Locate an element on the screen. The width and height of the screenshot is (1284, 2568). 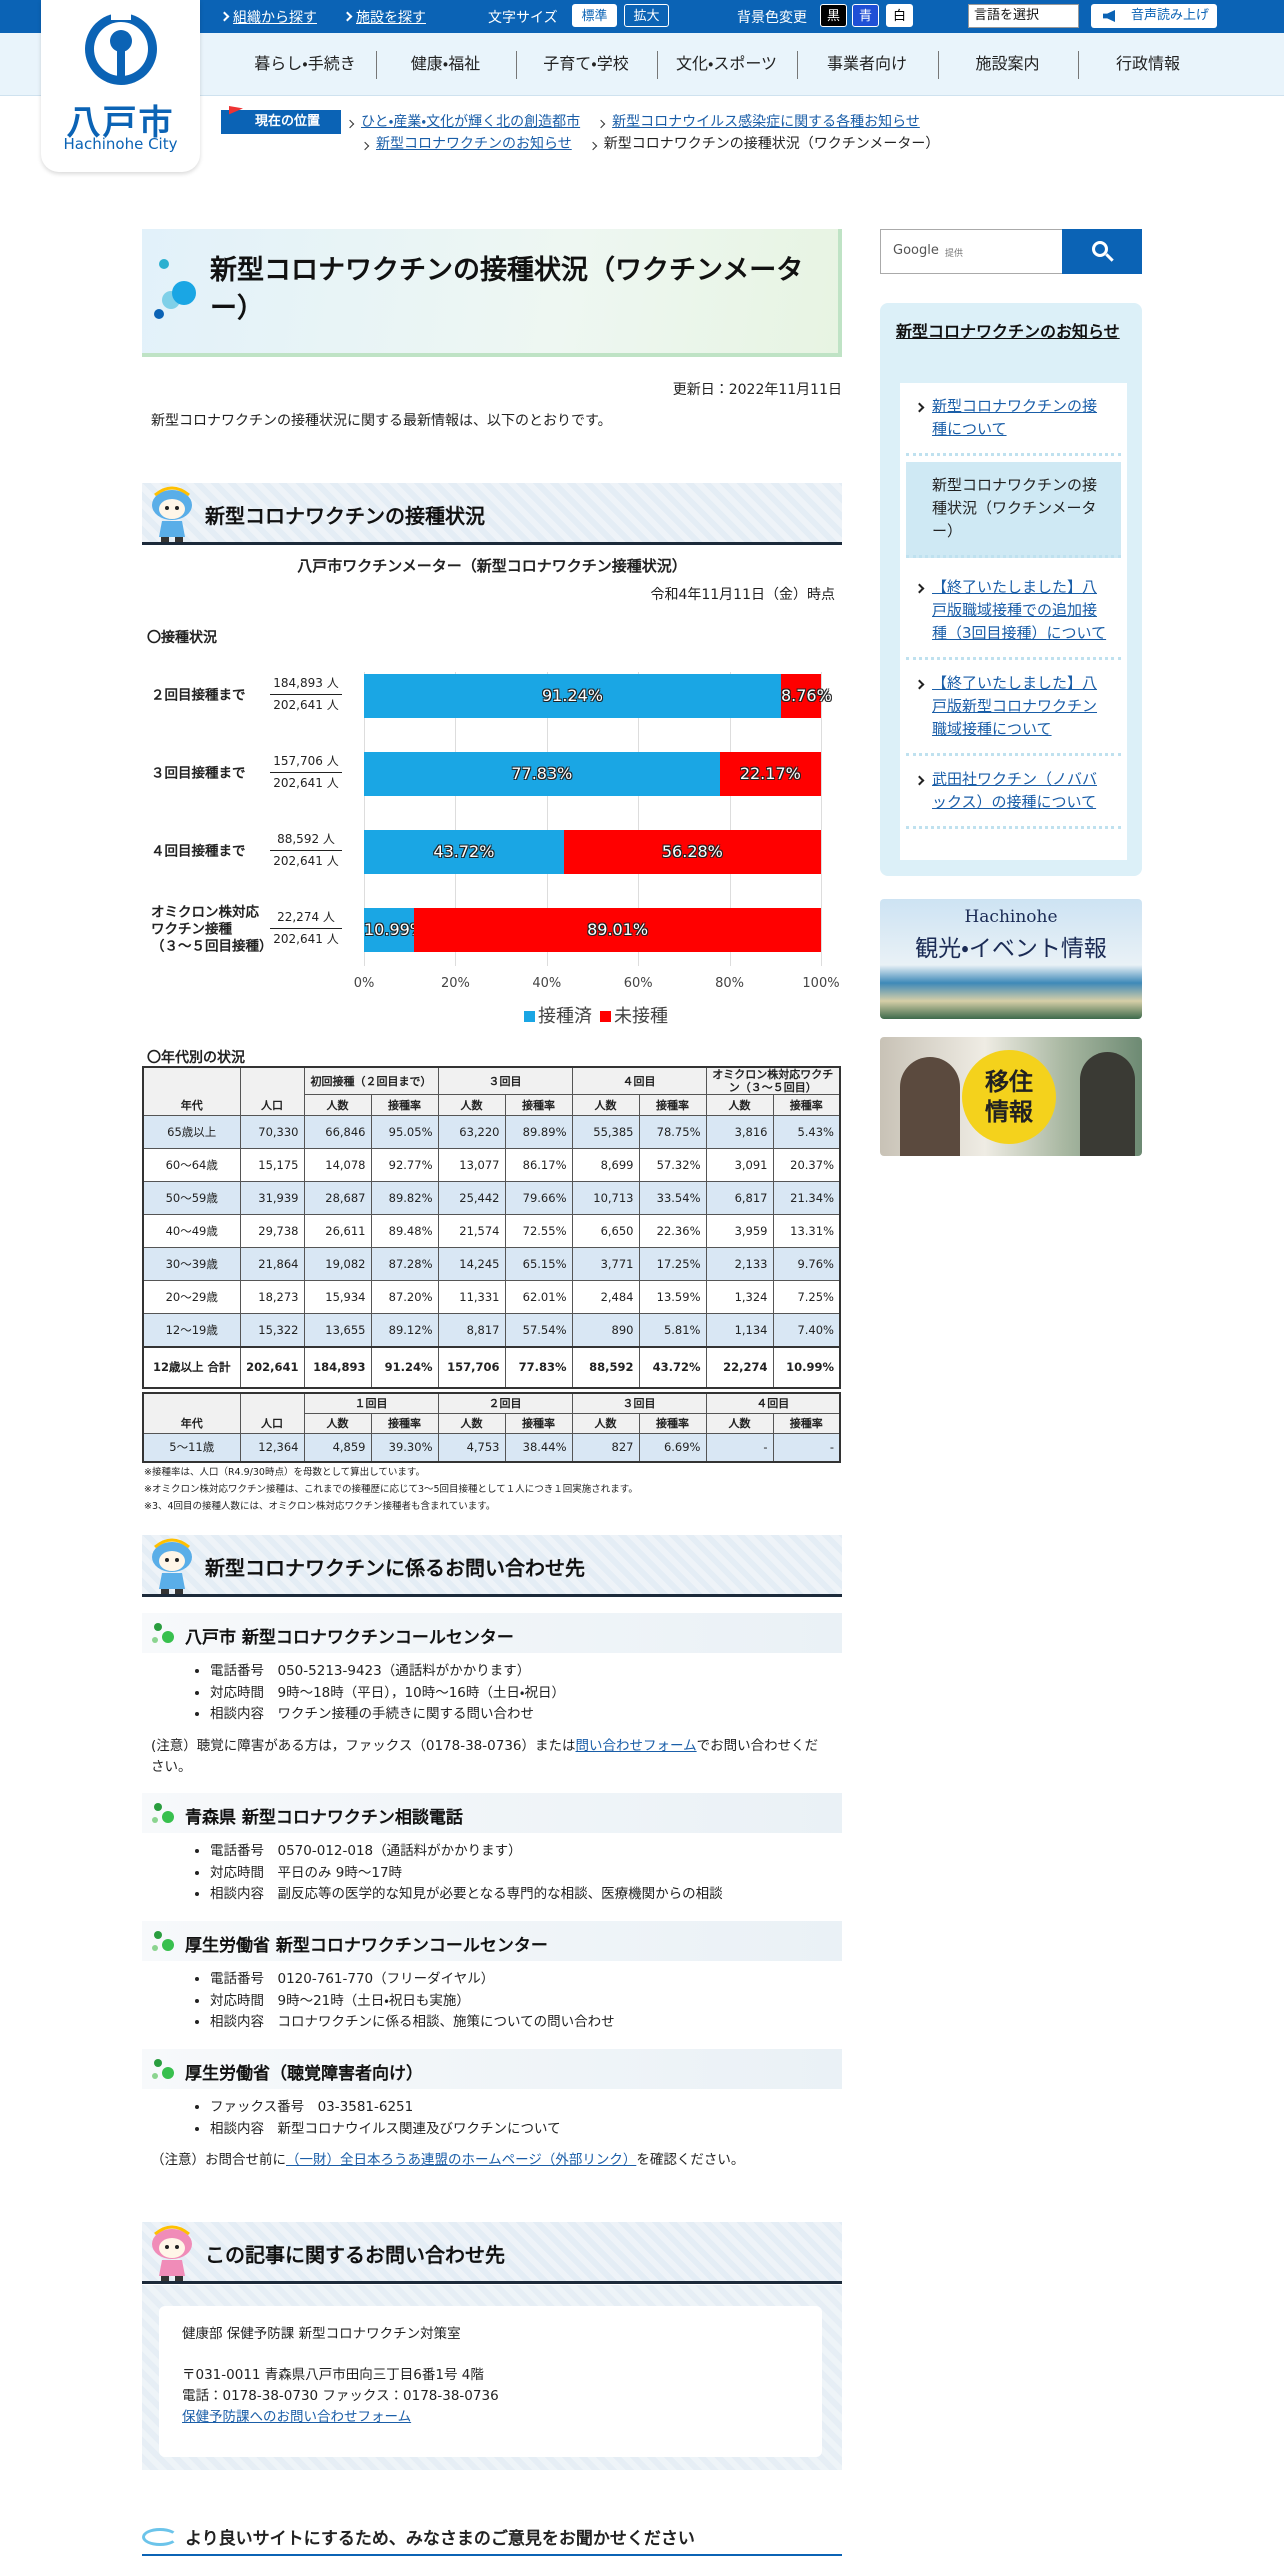
table-cell: 22.36% is located at coordinates (672, 1231).